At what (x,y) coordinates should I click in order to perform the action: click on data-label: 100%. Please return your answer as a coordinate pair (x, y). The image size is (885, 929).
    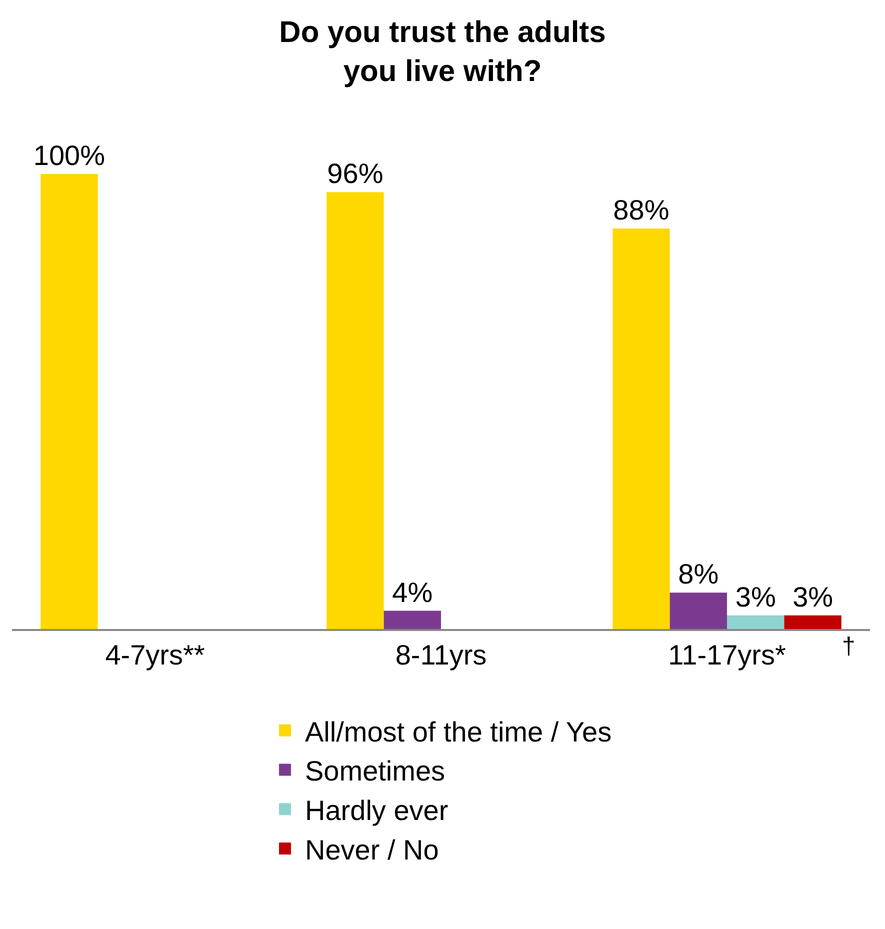
    Looking at the image, I should click on (69, 155).